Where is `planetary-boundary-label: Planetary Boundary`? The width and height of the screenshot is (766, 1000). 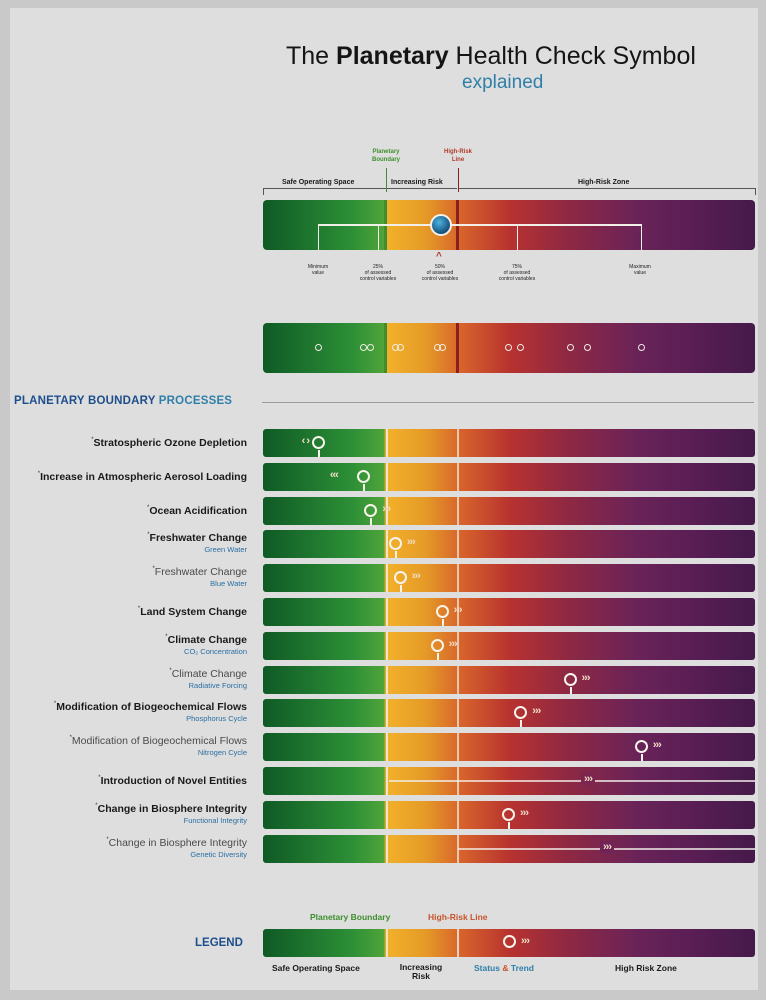 planetary-boundary-label: Planetary Boundary is located at coordinates (385, 156).